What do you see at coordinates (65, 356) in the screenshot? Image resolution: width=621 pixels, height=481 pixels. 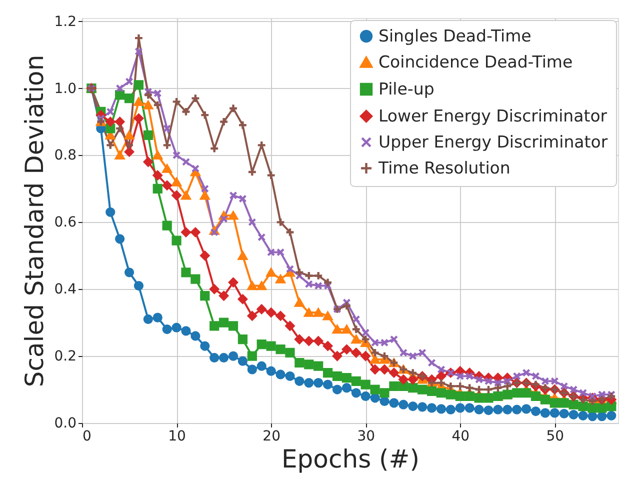 I see `y-tick-label: 0.2` at bounding box center [65, 356].